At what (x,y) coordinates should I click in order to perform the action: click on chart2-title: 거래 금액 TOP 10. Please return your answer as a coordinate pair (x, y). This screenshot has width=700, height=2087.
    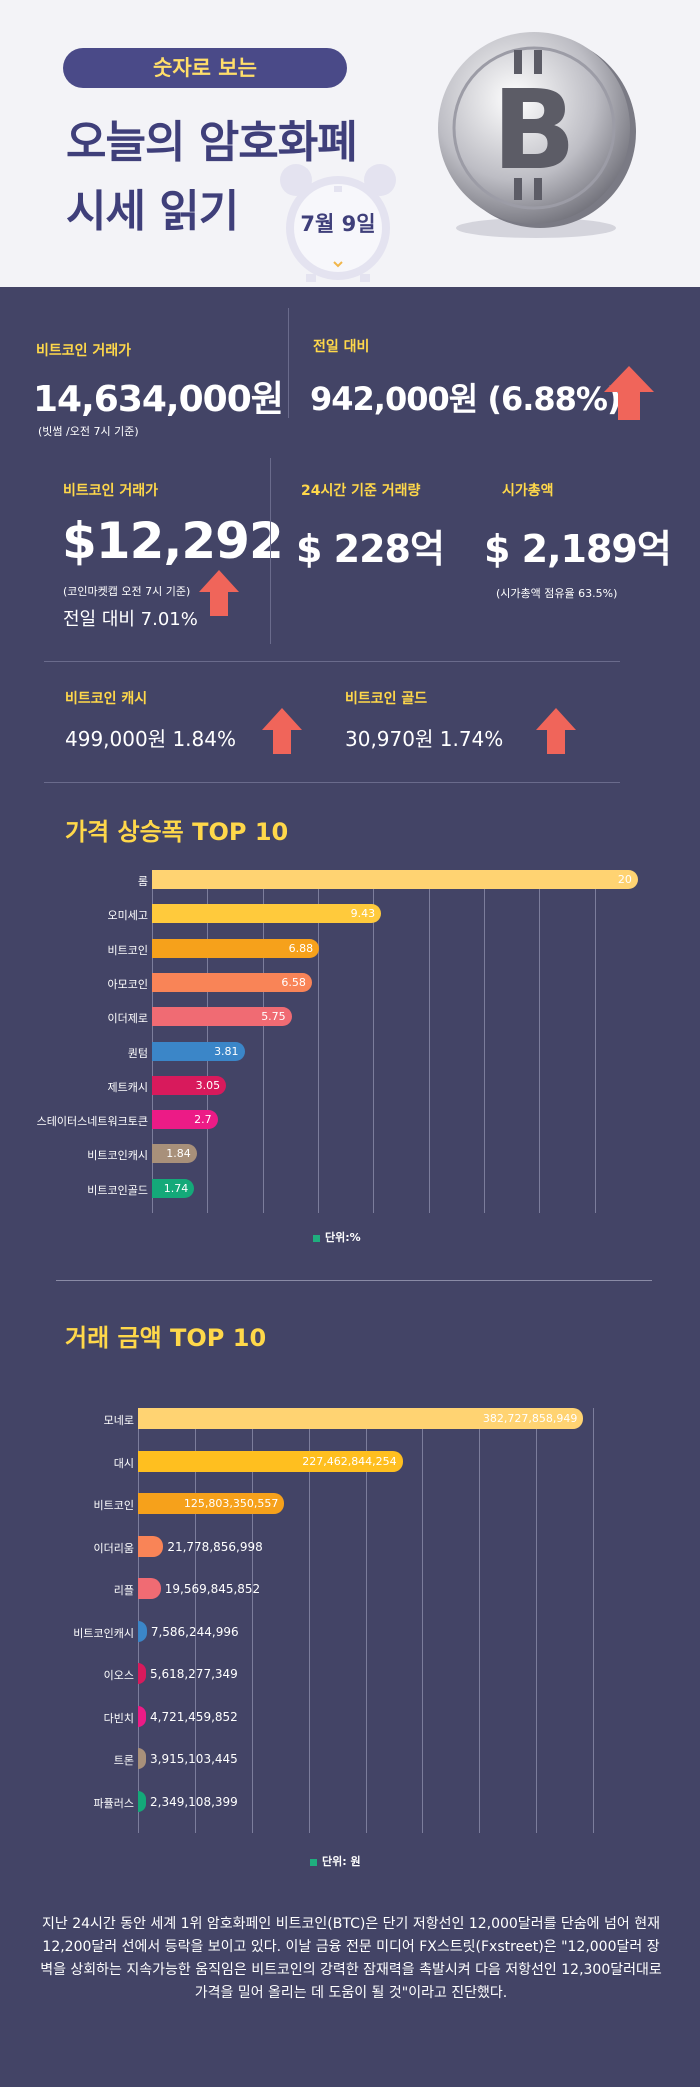
    Looking at the image, I should click on (166, 1338).